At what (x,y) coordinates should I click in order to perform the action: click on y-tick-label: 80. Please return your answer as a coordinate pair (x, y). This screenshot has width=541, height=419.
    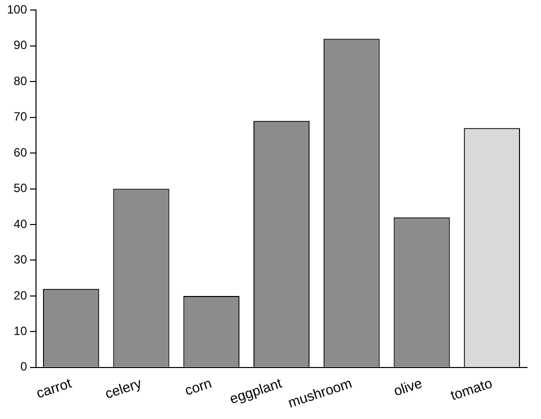
    Looking at the image, I should click on (21, 81).